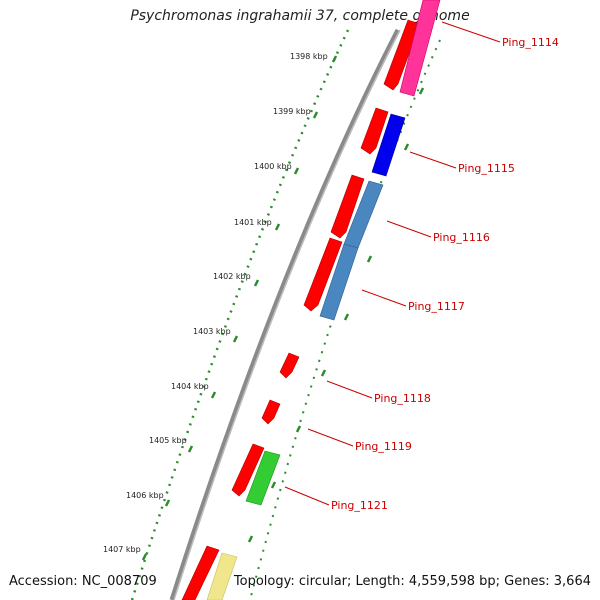 The image size is (600, 600). I want to click on gene-steelblue, so click(339, 282).